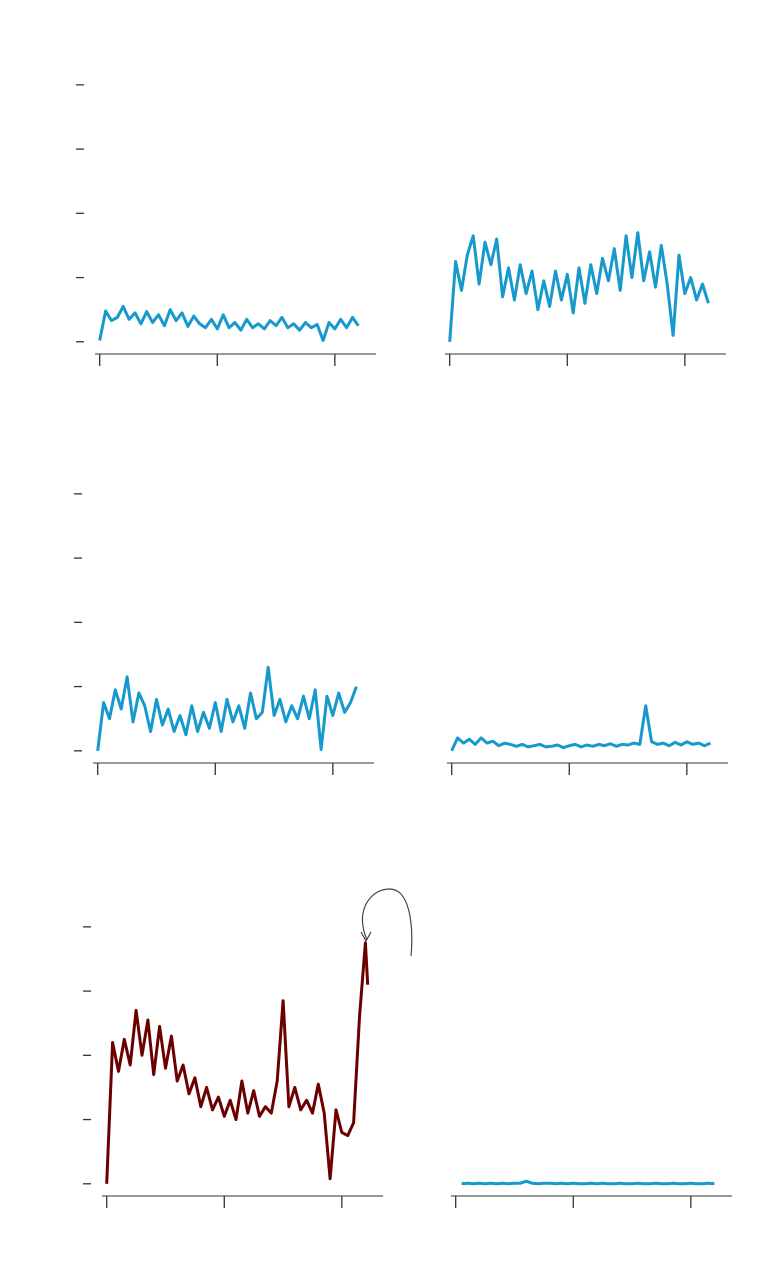  What do you see at coordinates (387, 922) in the screenshot?
I see `annotation-arrow` at bounding box center [387, 922].